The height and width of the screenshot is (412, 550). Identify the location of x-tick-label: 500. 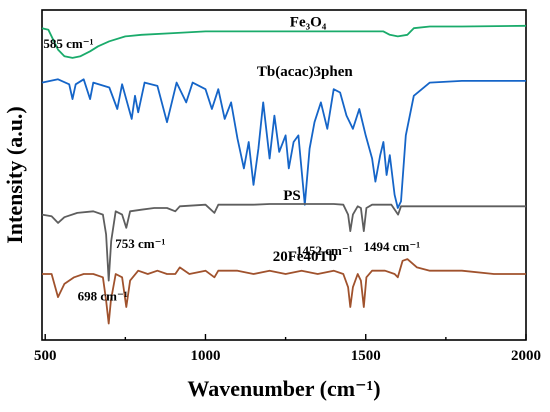
(45, 356).